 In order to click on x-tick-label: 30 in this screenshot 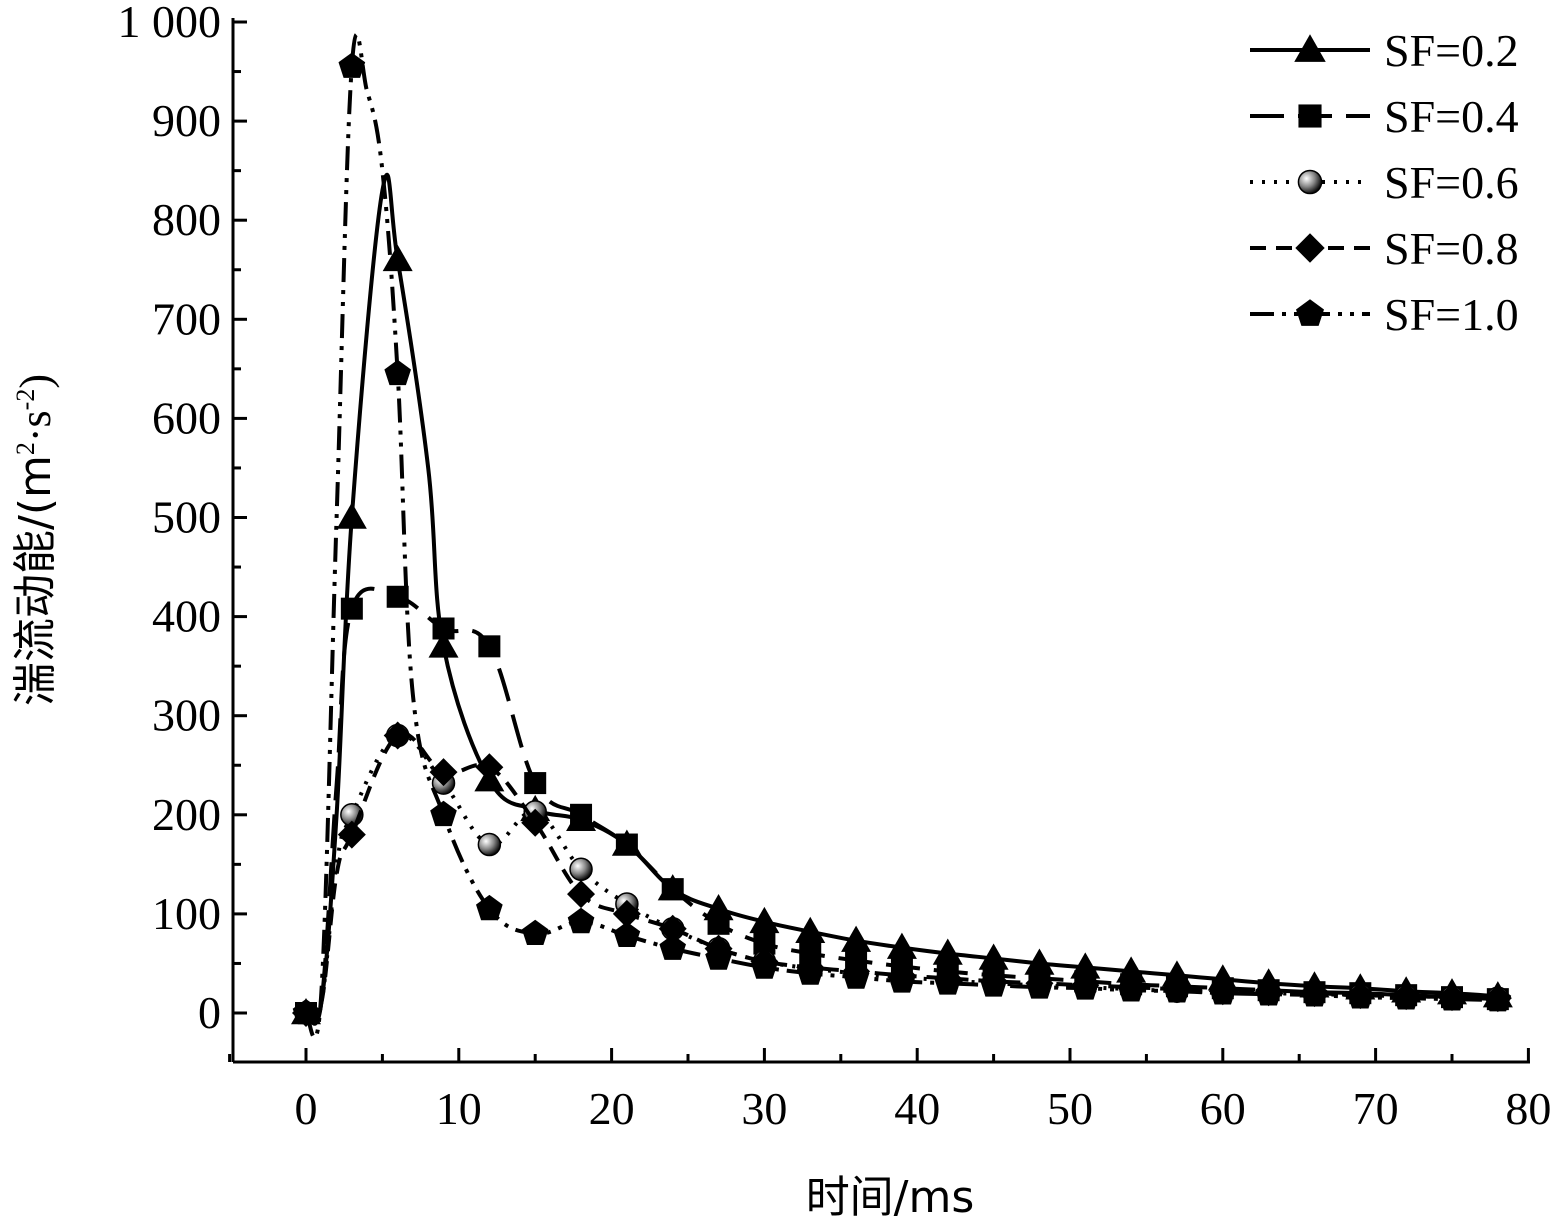, I will do `click(764, 1108)`.